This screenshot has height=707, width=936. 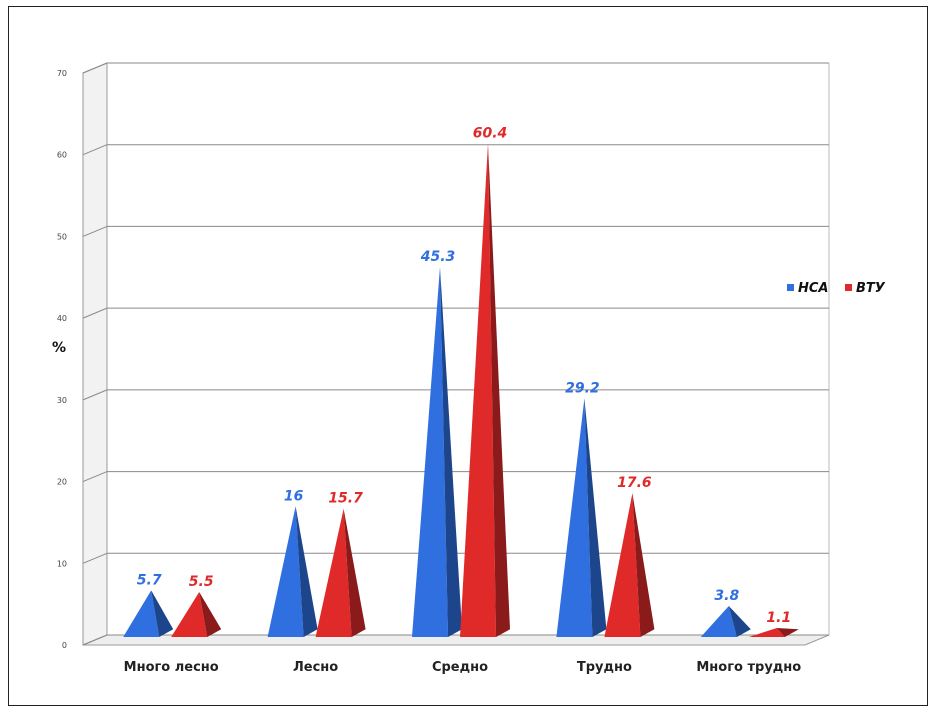 I want to click on y-tick-label: 10, so click(x=62, y=563).